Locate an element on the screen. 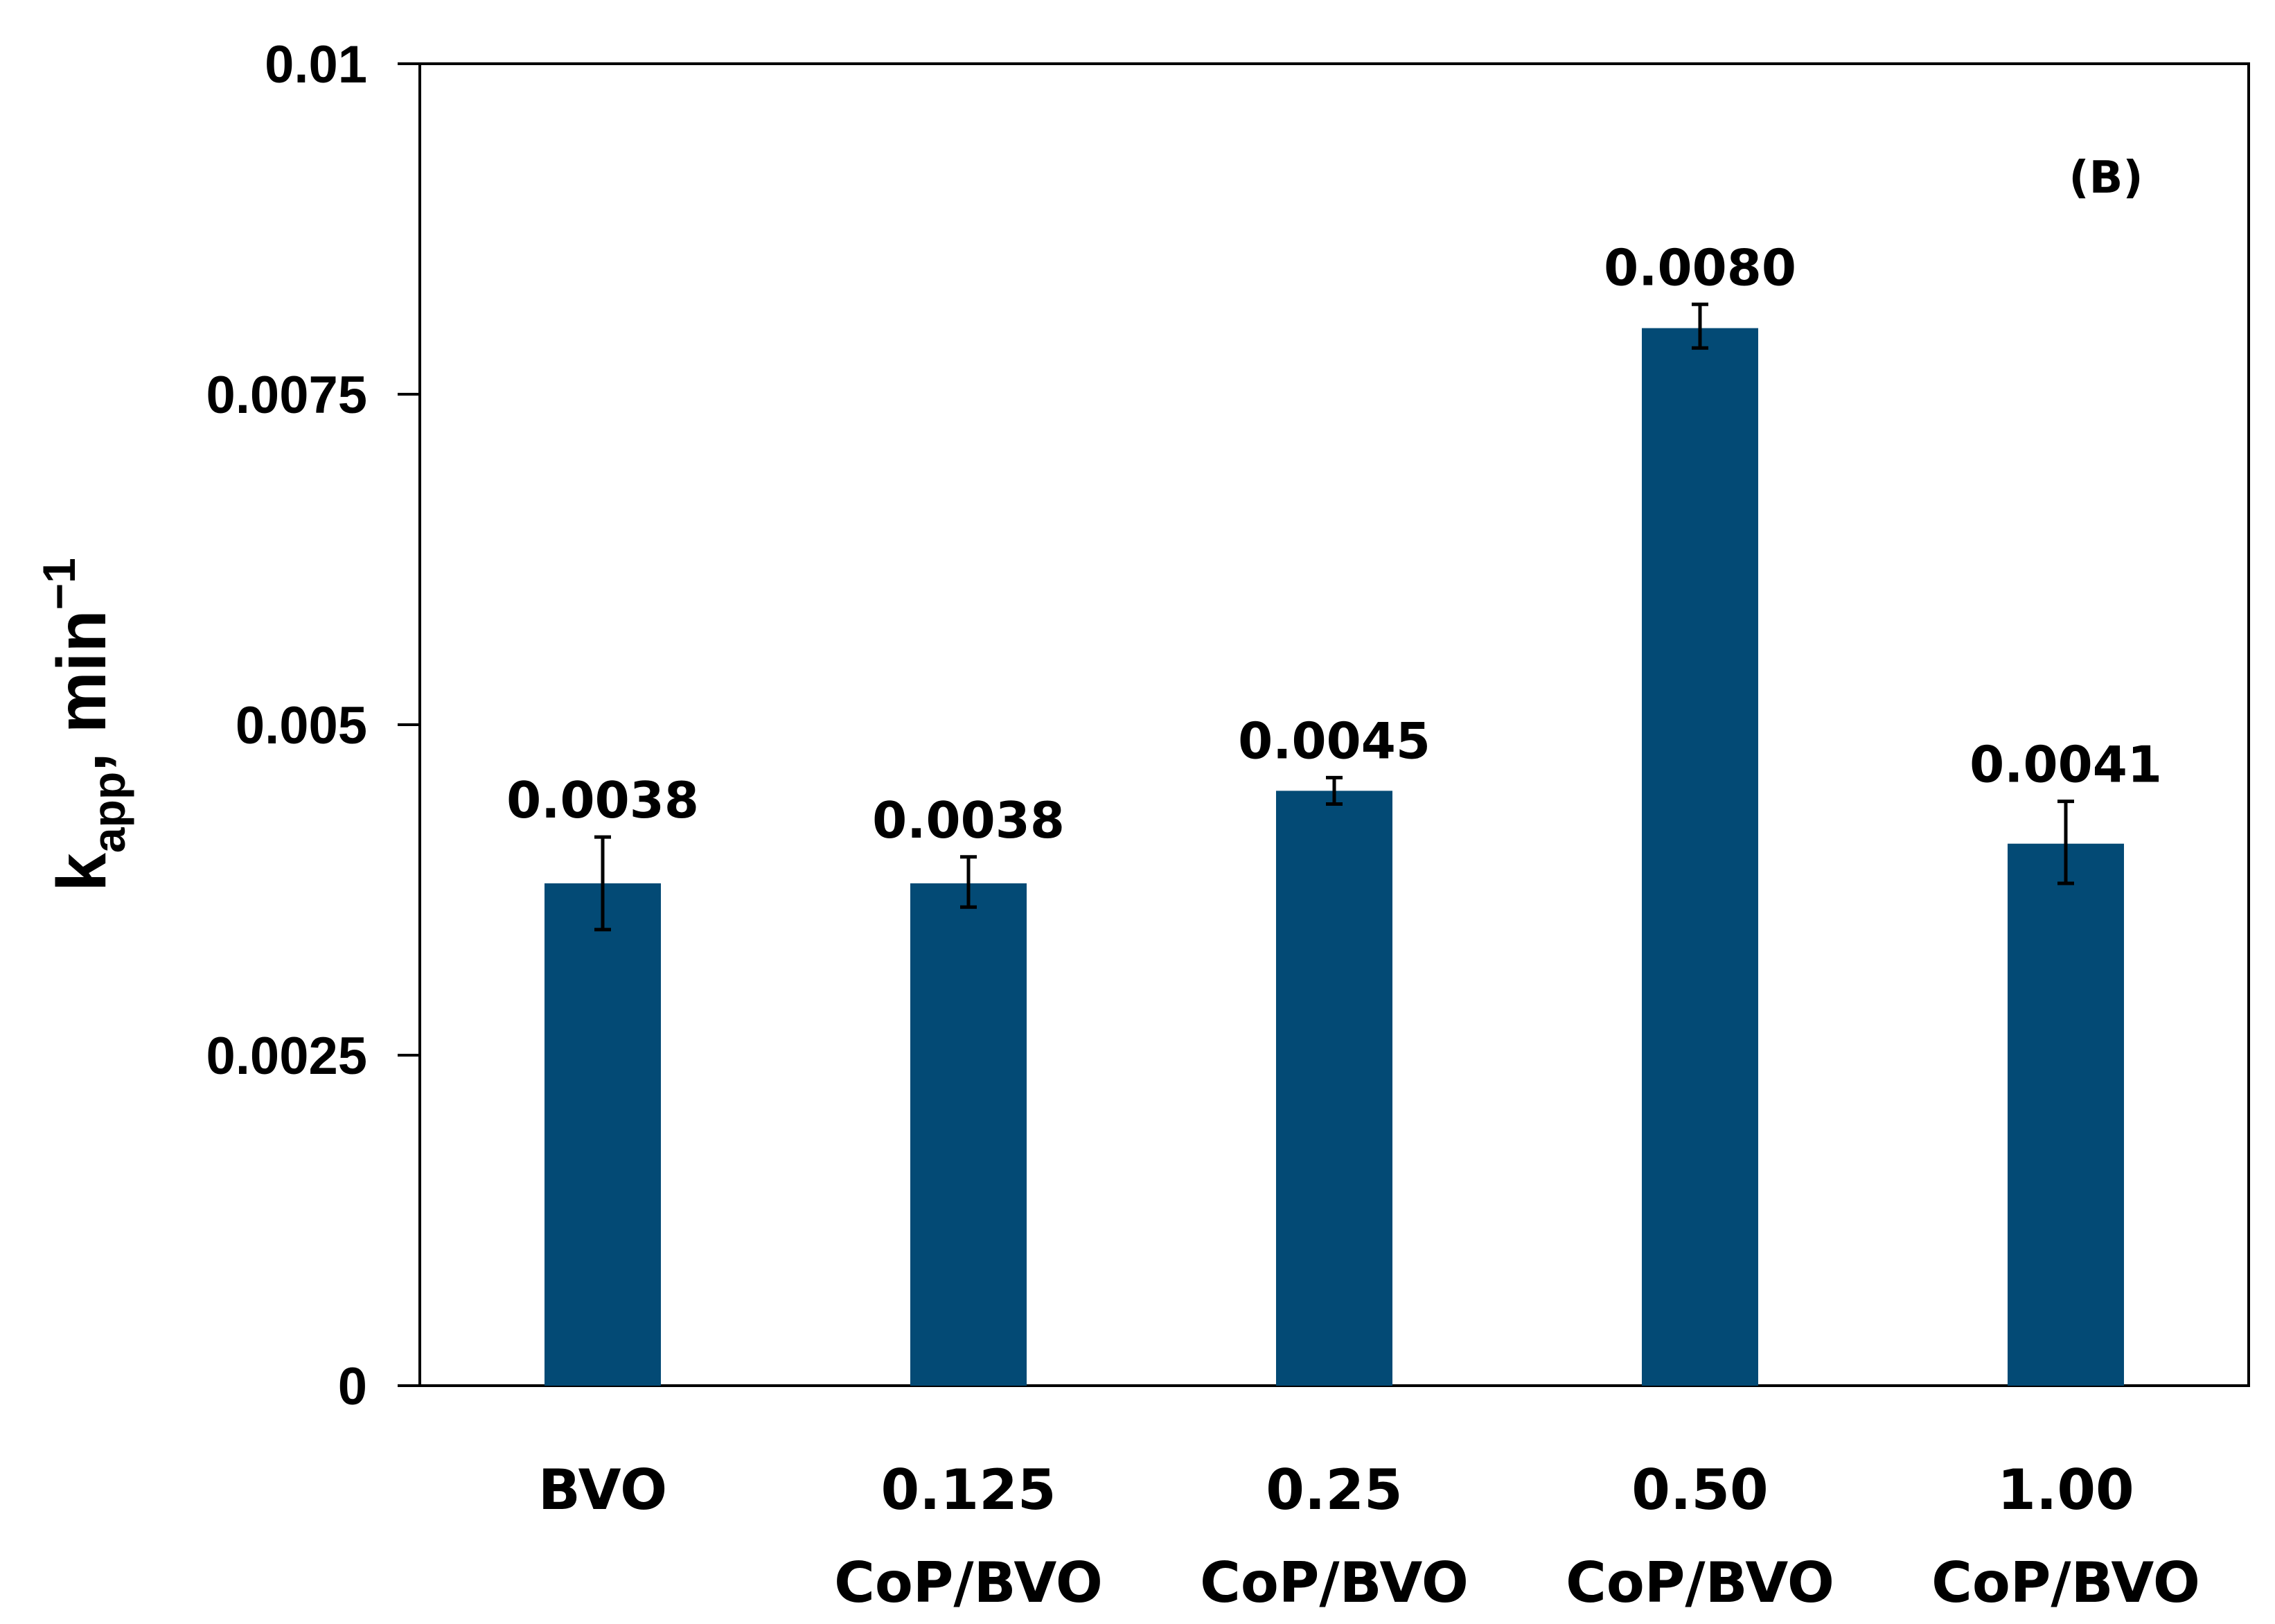  y-axis-title: kapp, min−1 is located at coordinates (83, 725).